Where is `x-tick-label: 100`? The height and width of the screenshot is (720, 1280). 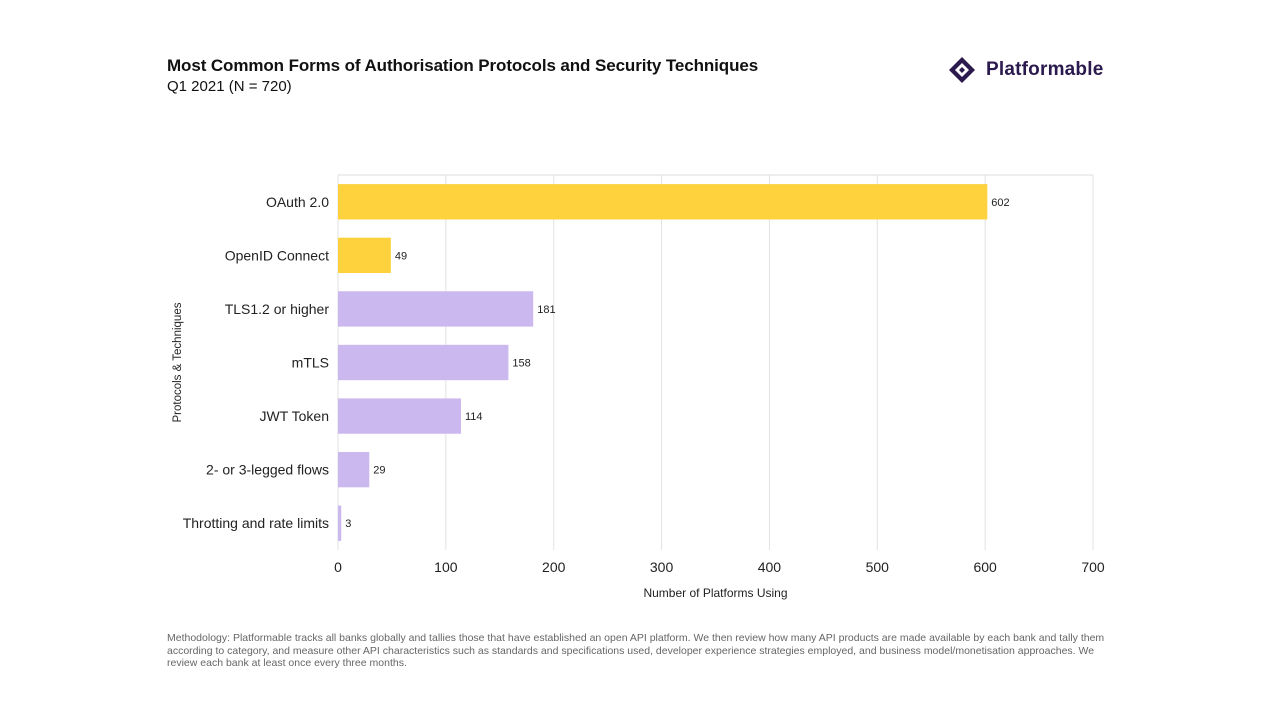
x-tick-label: 100 is located at coordinates (446, 567).